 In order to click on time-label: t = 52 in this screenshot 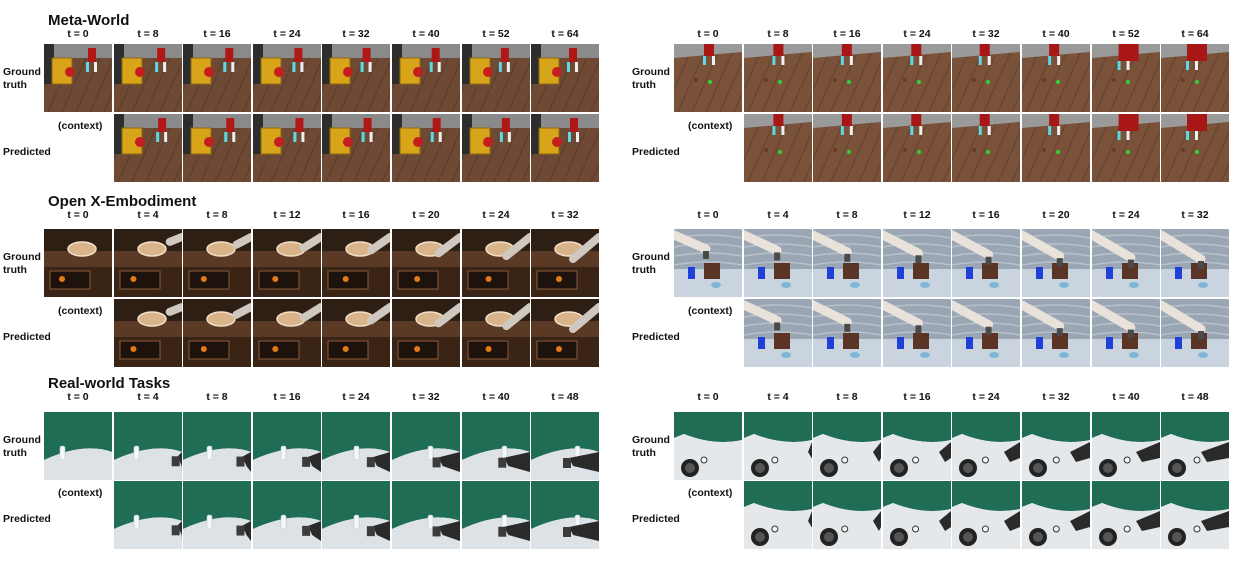, I will do `click(1126, 34)`.